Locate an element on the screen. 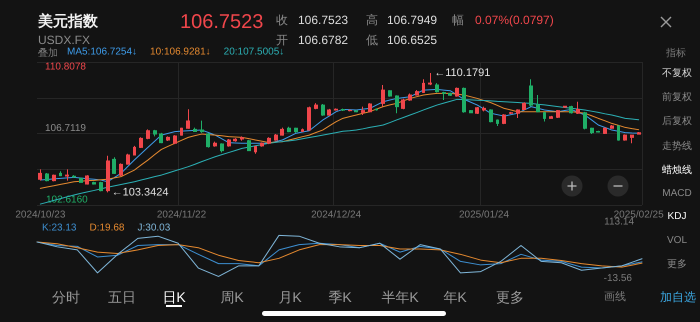 The image size is (700, 322). text: 五日 is located at coordinates (122, 297).